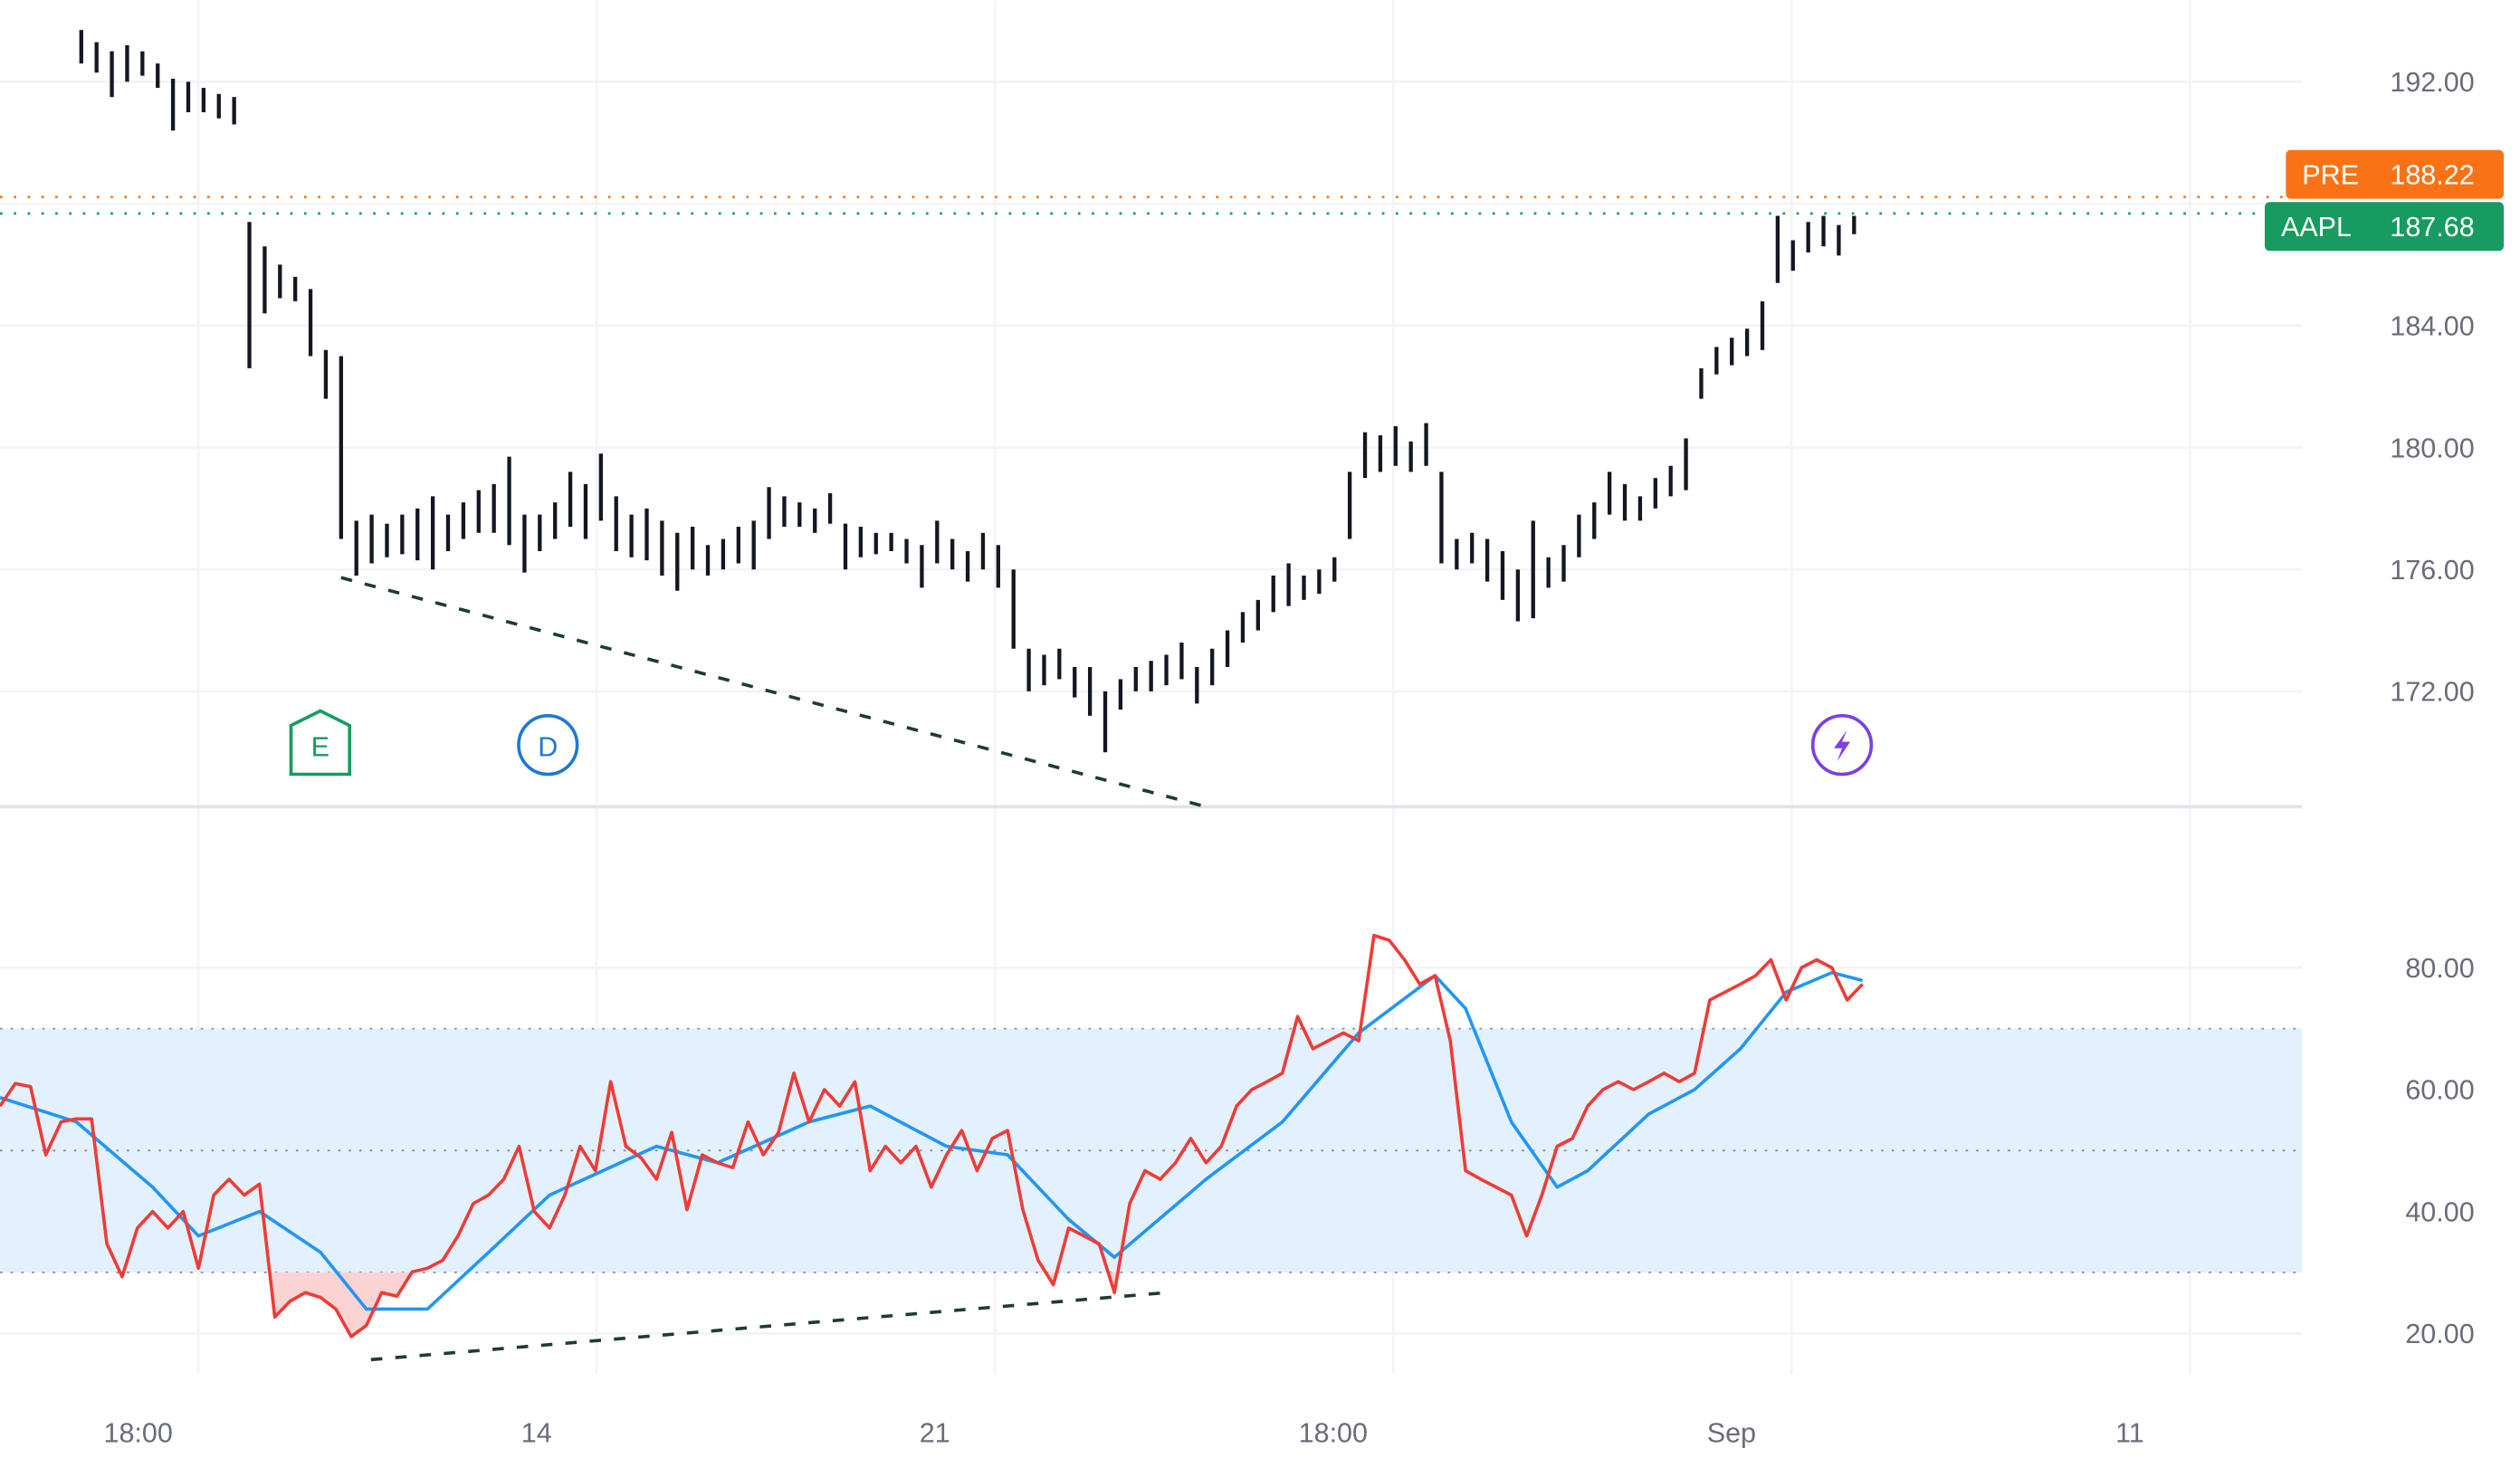 The height and width of the screenshot is (1477, 2520). I want to click on price-axis-label: 176.00, so click(2432, 570).